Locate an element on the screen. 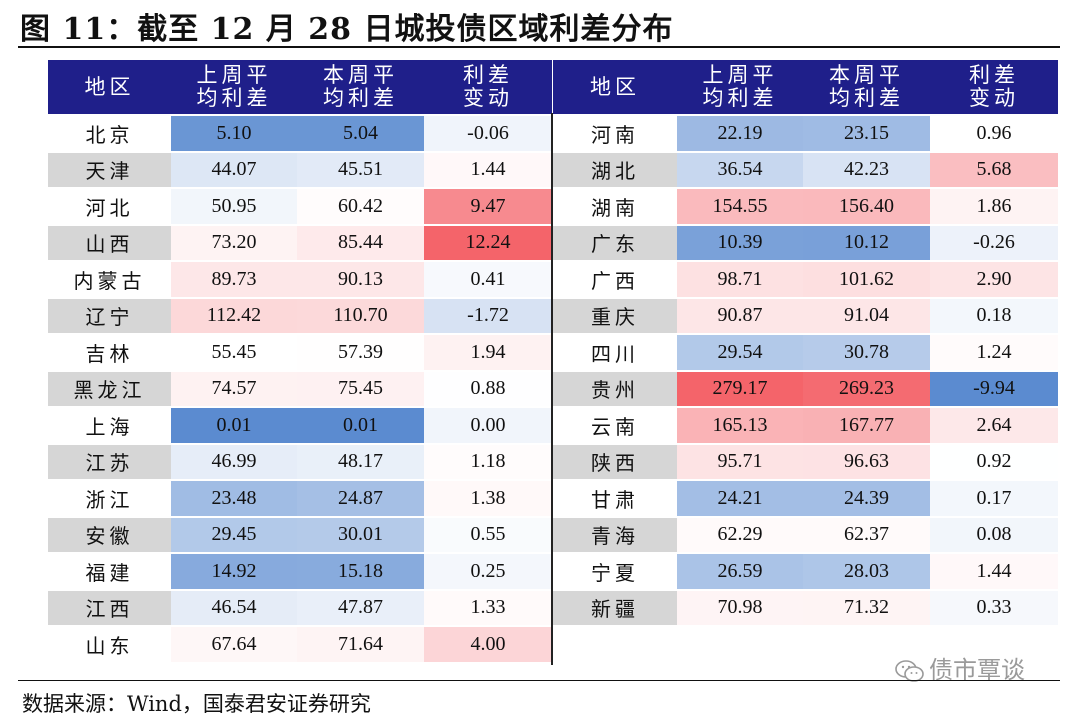 The width and height of the screenshot is (1080, 720). table-row: 贵州 279.17 269.23 -9.94 is located at coordinates (805, 388).